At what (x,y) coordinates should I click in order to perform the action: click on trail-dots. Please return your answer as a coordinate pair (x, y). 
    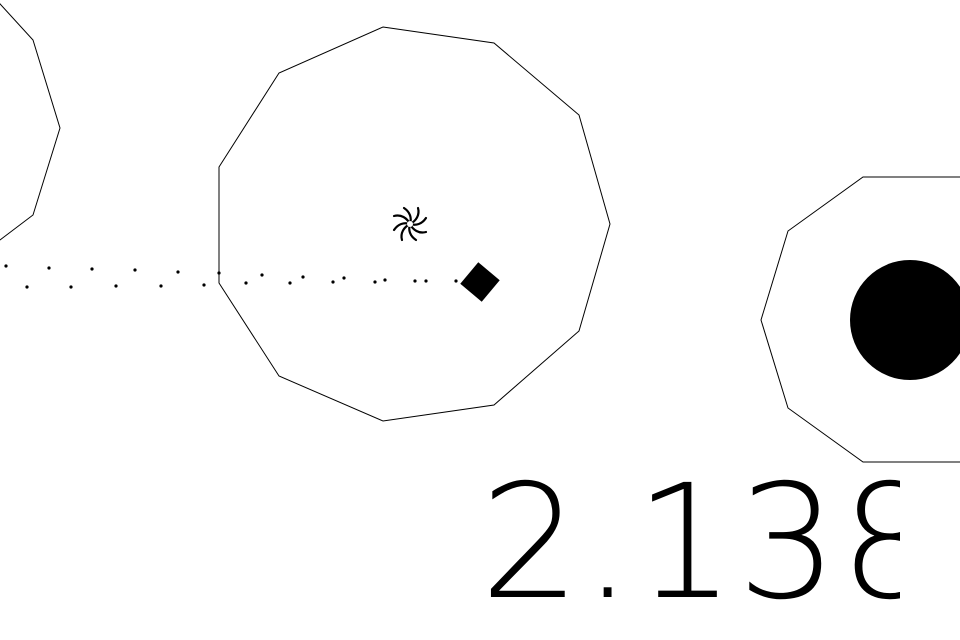
    Looking at the image, I should click on (231, 276).